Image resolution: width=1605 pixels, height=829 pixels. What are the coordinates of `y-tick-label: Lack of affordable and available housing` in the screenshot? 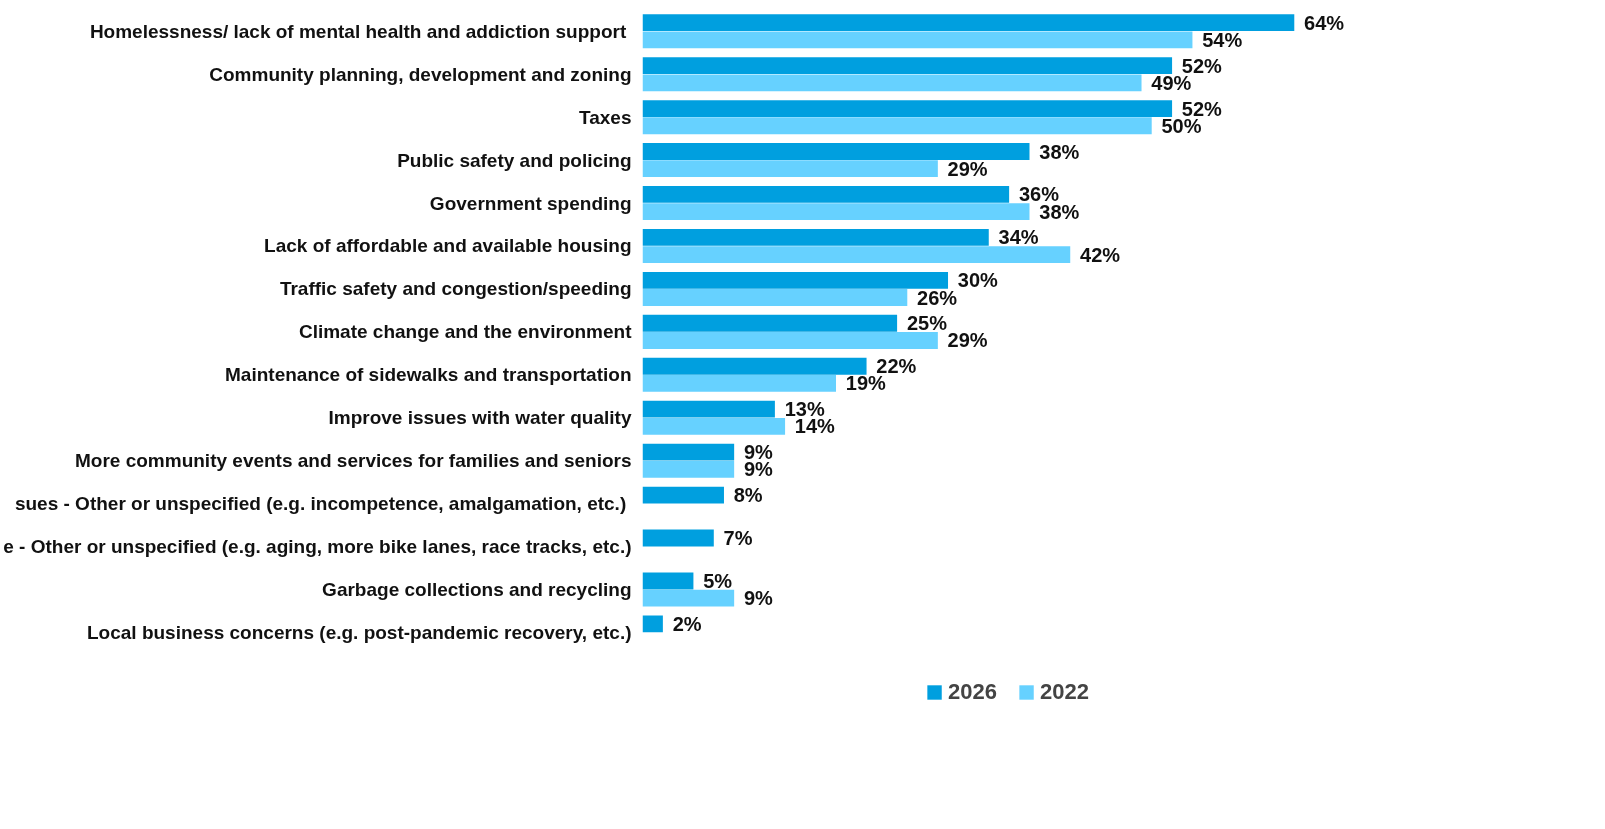 It's located at (448, 246).